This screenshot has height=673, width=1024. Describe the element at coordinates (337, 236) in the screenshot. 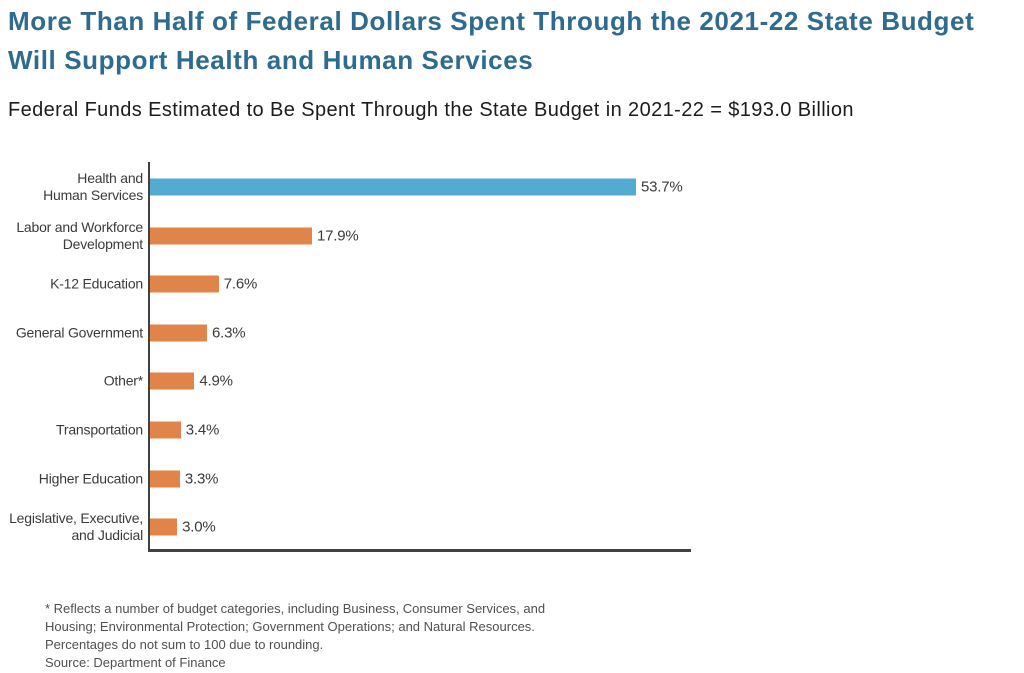

I see `value-label: 17.9%` at that location.